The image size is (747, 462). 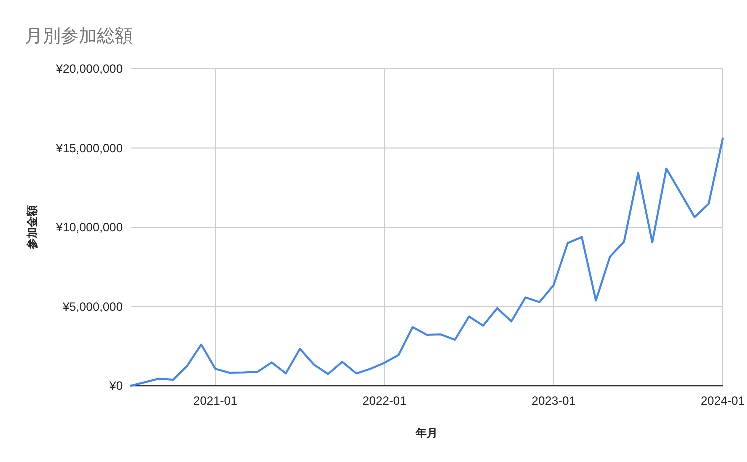 I want to click on y-tick-label: ¥10,000,000, so click(x=89, y=227).